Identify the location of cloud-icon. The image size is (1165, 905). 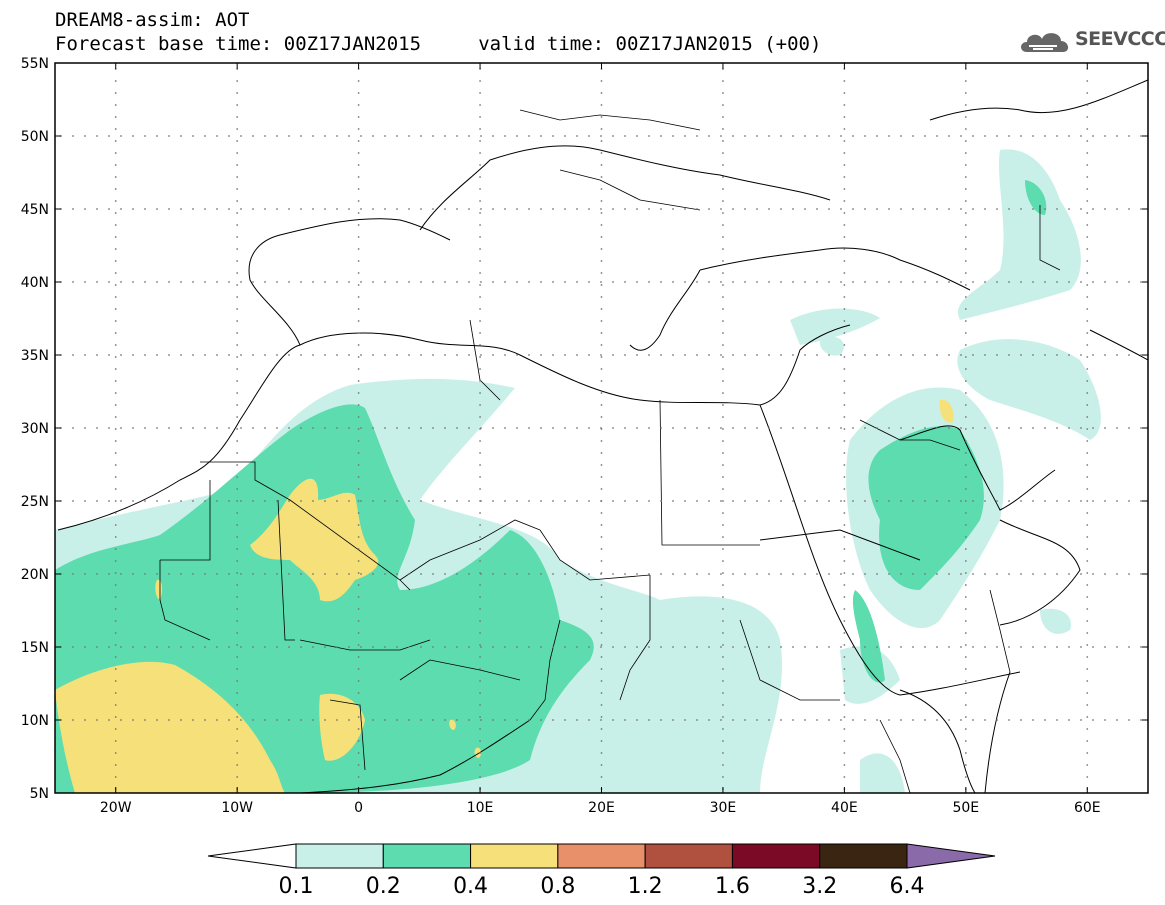
(1045, 42).